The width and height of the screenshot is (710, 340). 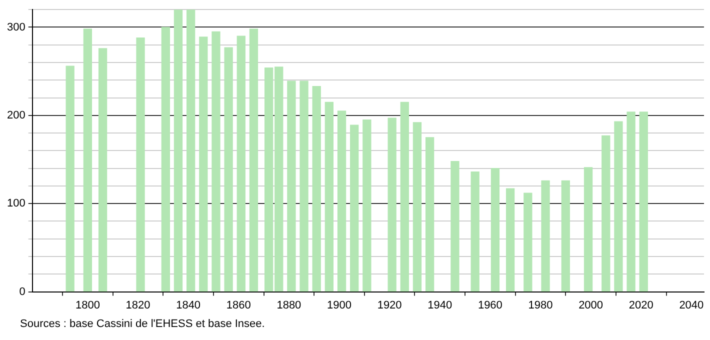 I want to click on x-tick-label: 1940, so click(x=440, y=305).